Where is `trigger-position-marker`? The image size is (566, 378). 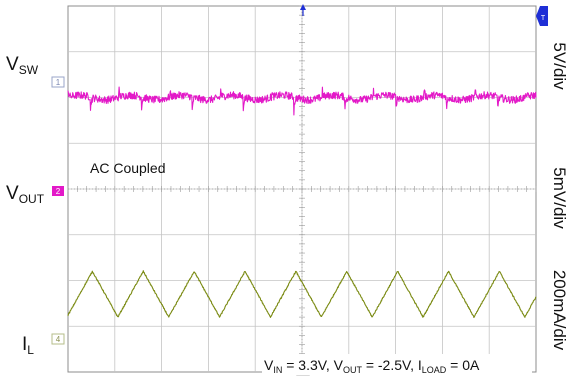
trigger-position-marker is located at coordinates (303, 10).